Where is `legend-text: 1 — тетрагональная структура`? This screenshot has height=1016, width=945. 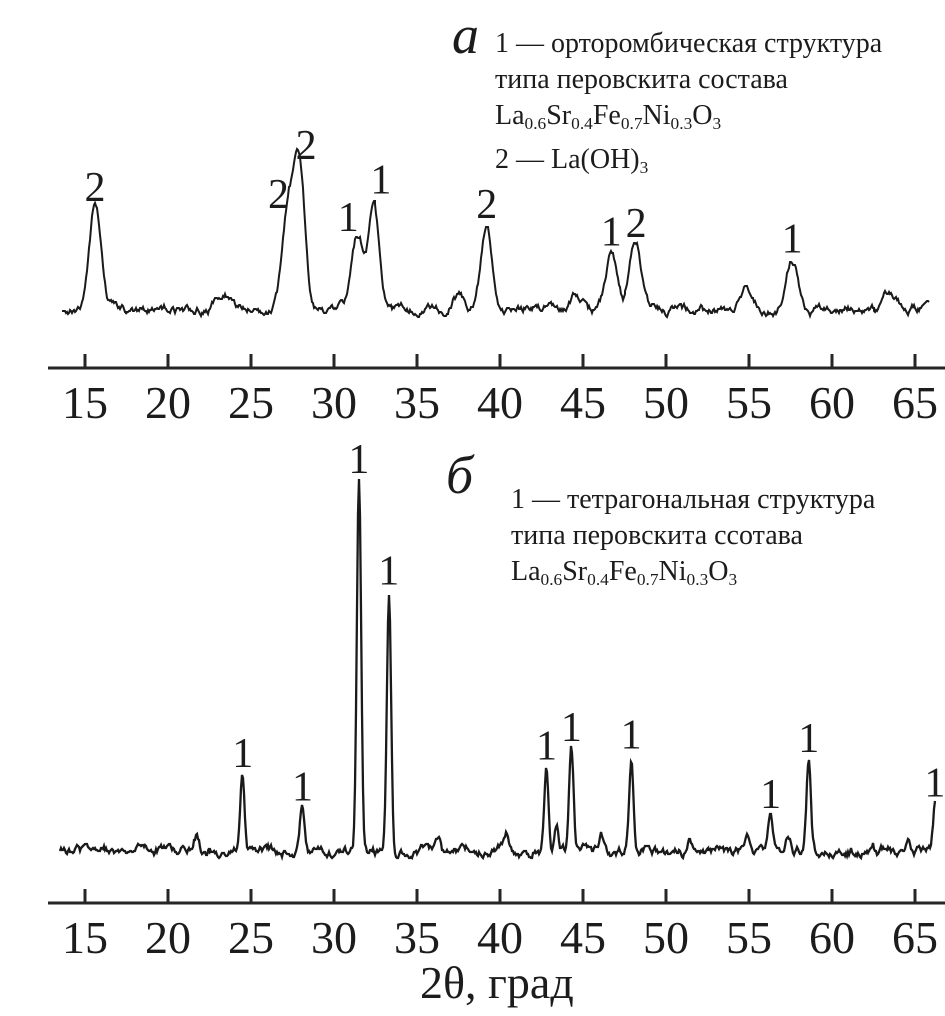
legend-text: 1 — тетрагональная структура is located at coordinates (693, 499).